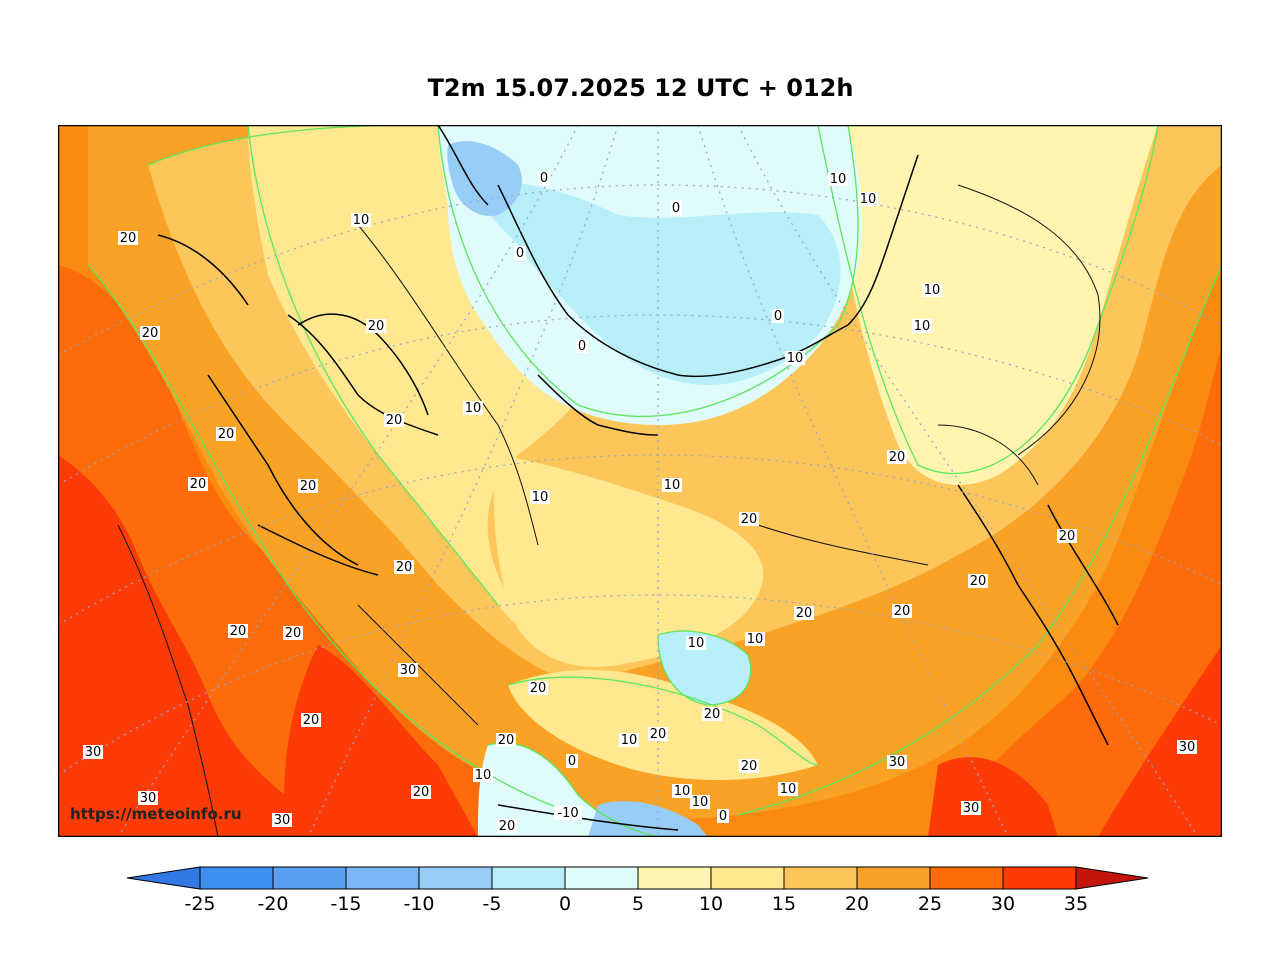 The image size is (1281, 963). Describe the element at coordinates (178, 646) in the screenshot. I see `very-hot-region-sw` at that location.